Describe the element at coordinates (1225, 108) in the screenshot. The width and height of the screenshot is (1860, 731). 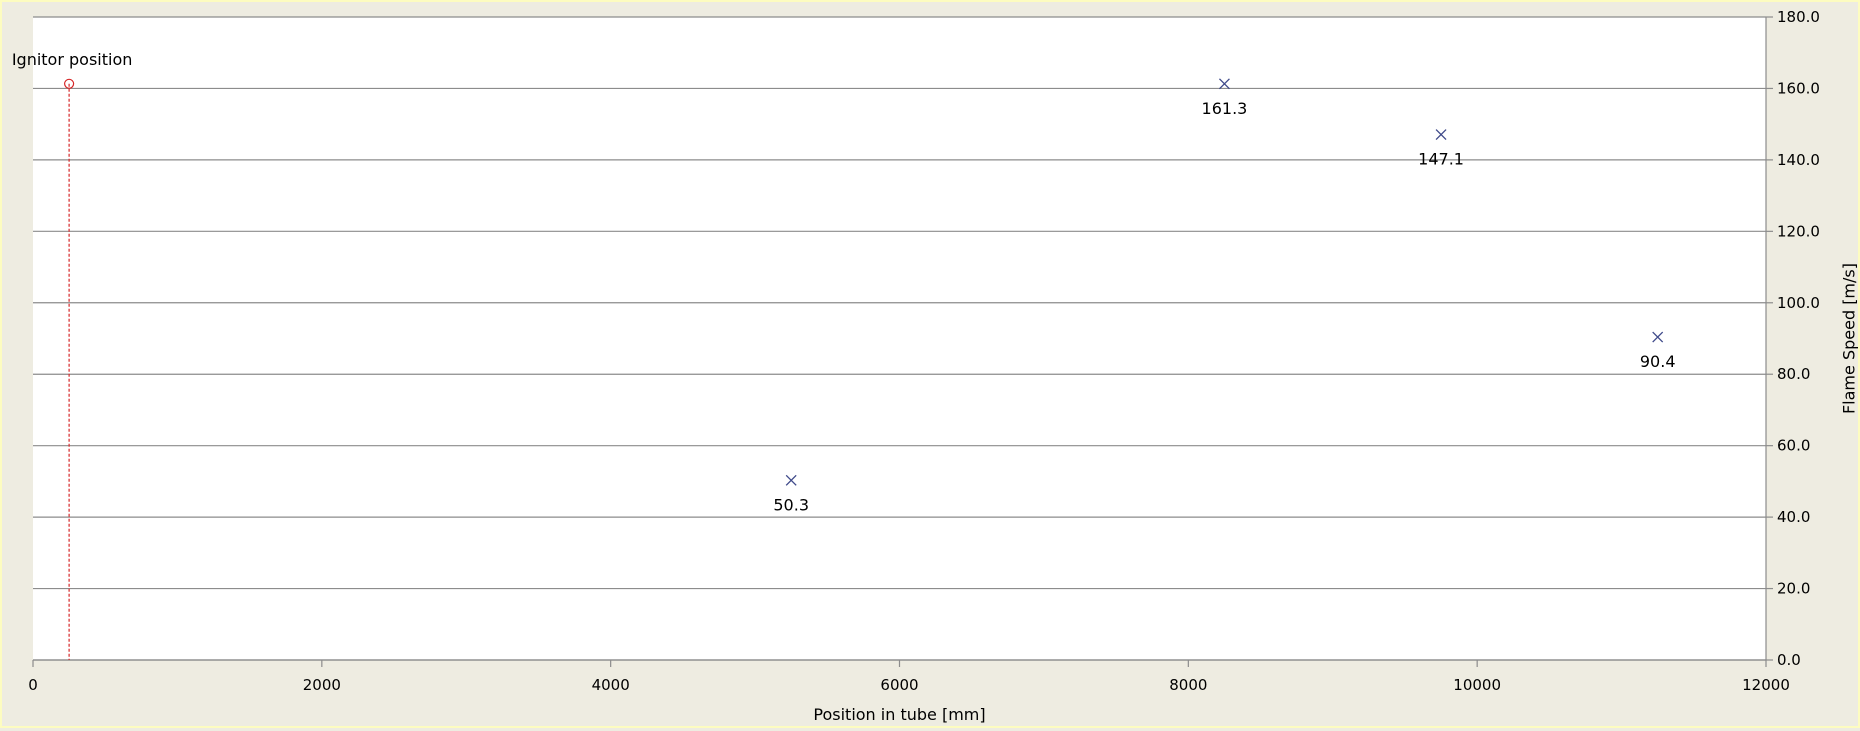
I see `data-label: 161.3` at that location.